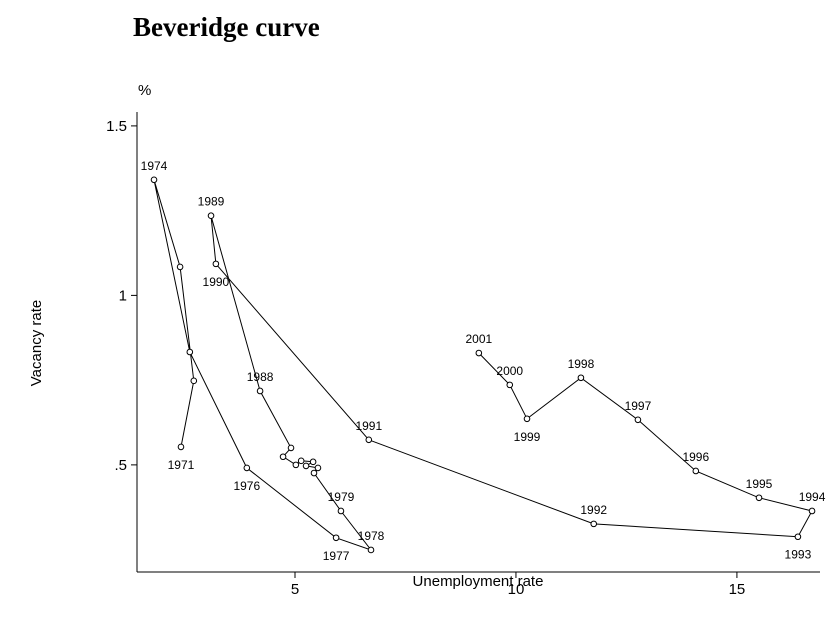 The image size is (826, 626). Describe the element at coordinates (478, 339) in the screenshot. I see `point-label: 2001` at that location.